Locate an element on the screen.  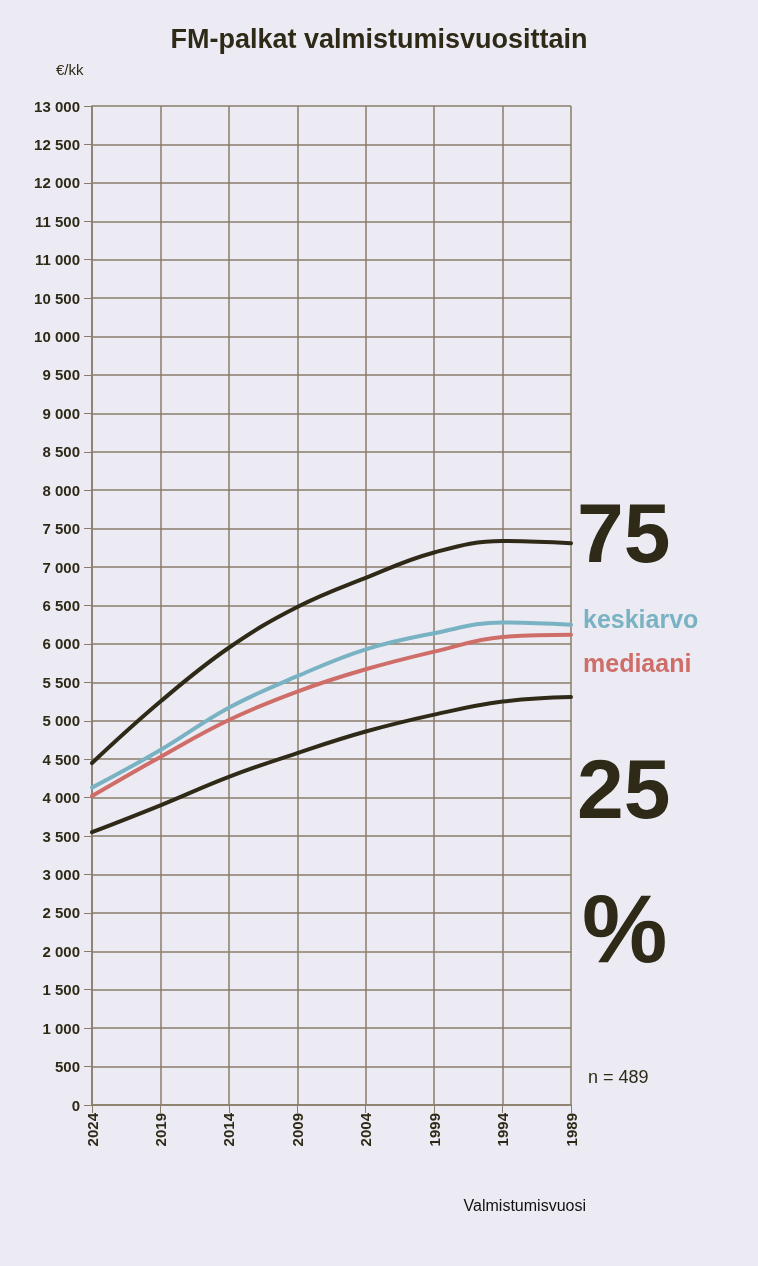
y-tick-label: 8 000 is located at coordinates (61, 490).